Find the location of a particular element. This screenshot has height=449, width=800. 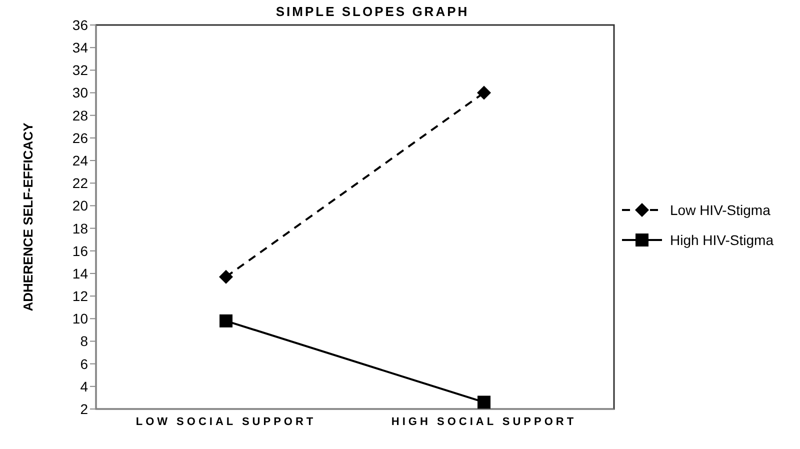

y-tick-label: 32 is located at coordinates (80, 70).